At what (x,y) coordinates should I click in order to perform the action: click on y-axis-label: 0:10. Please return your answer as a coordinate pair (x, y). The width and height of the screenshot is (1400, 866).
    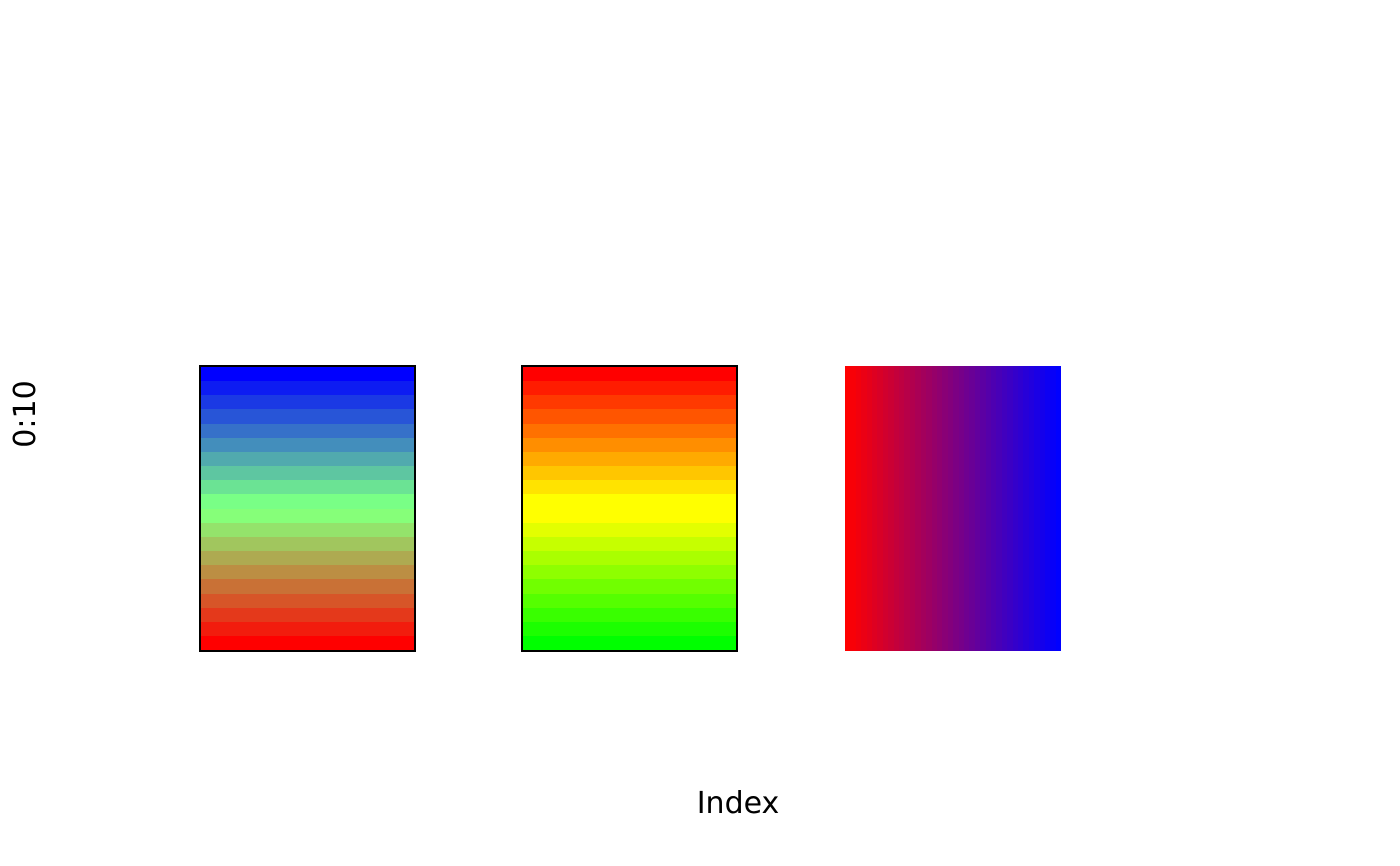
    Looking at the image, I should click on (25, 414).